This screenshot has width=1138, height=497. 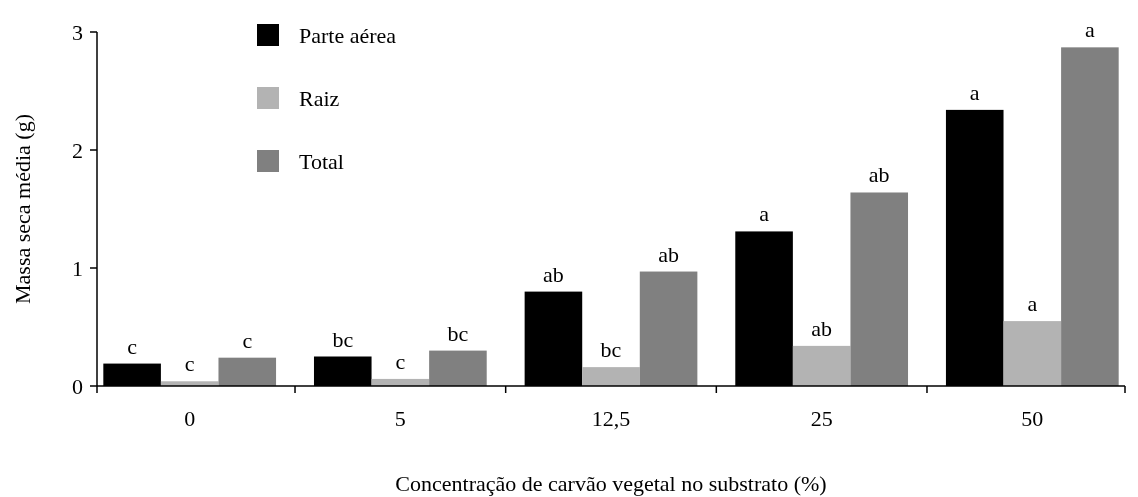 I want to click on x-axis-title: Concentração de carvão vegetal no substrato (%), so click(x=611, y=483).